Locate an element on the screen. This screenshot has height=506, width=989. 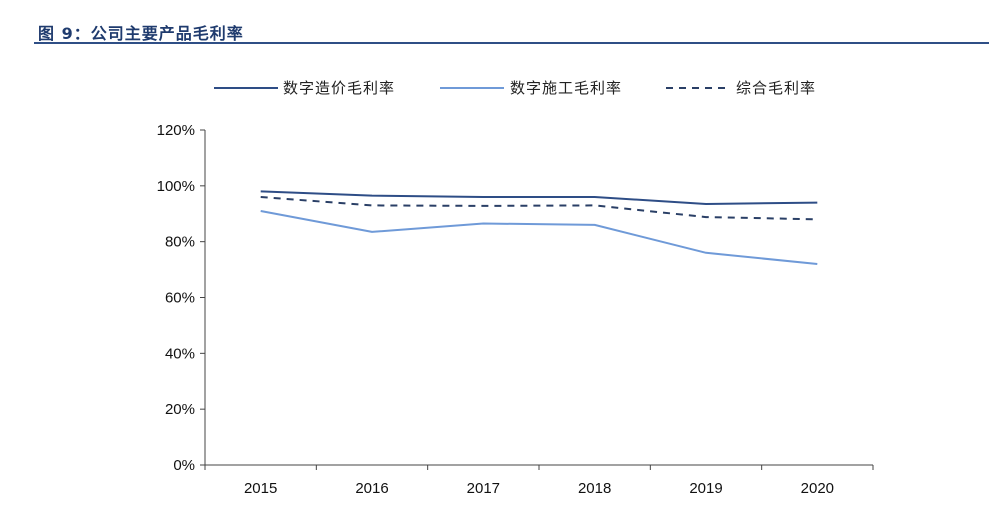
x-tick-label: 2016 is located at coordinates (371, 488).